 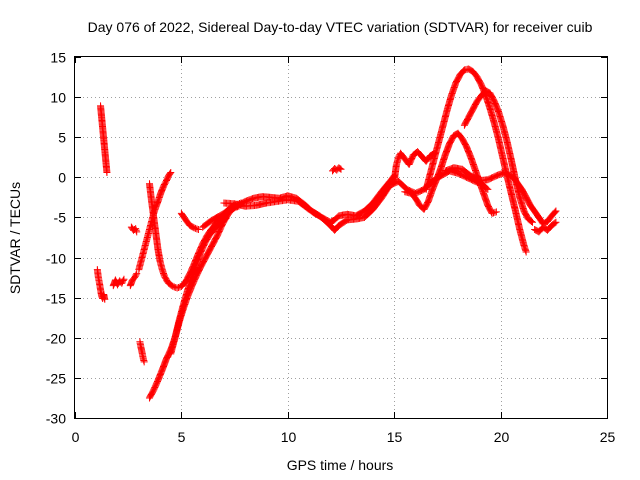 What do you see at coordinates (56, 339) in the screenshot?
I see `y-tick-label: -20` at bounding box center [56, 339].